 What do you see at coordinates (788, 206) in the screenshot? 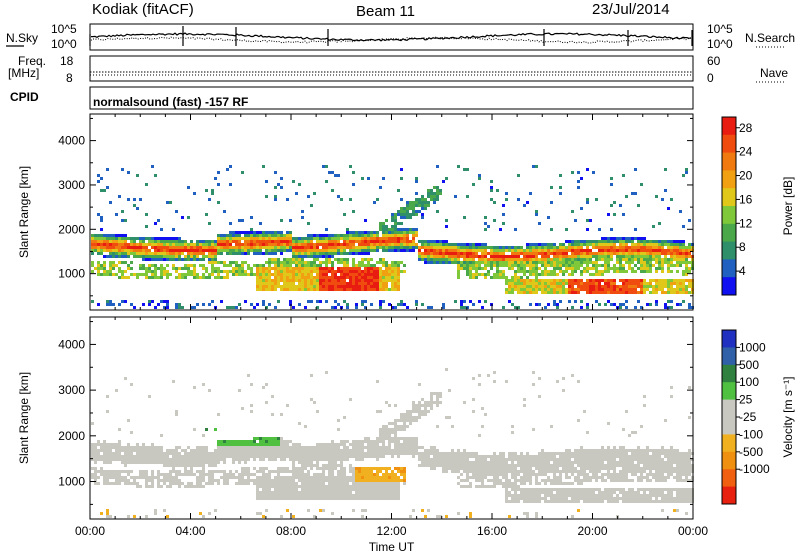
I see `colorbar-label: Power [dB]` at bounding box center [788, 206].